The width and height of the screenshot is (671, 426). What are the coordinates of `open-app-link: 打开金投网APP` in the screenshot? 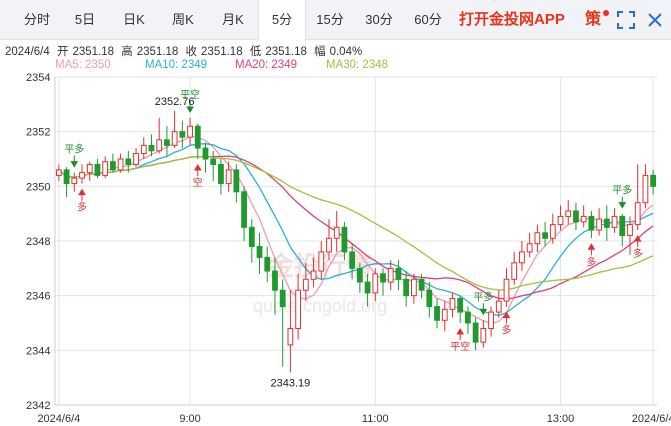 It's located at (512, 19).